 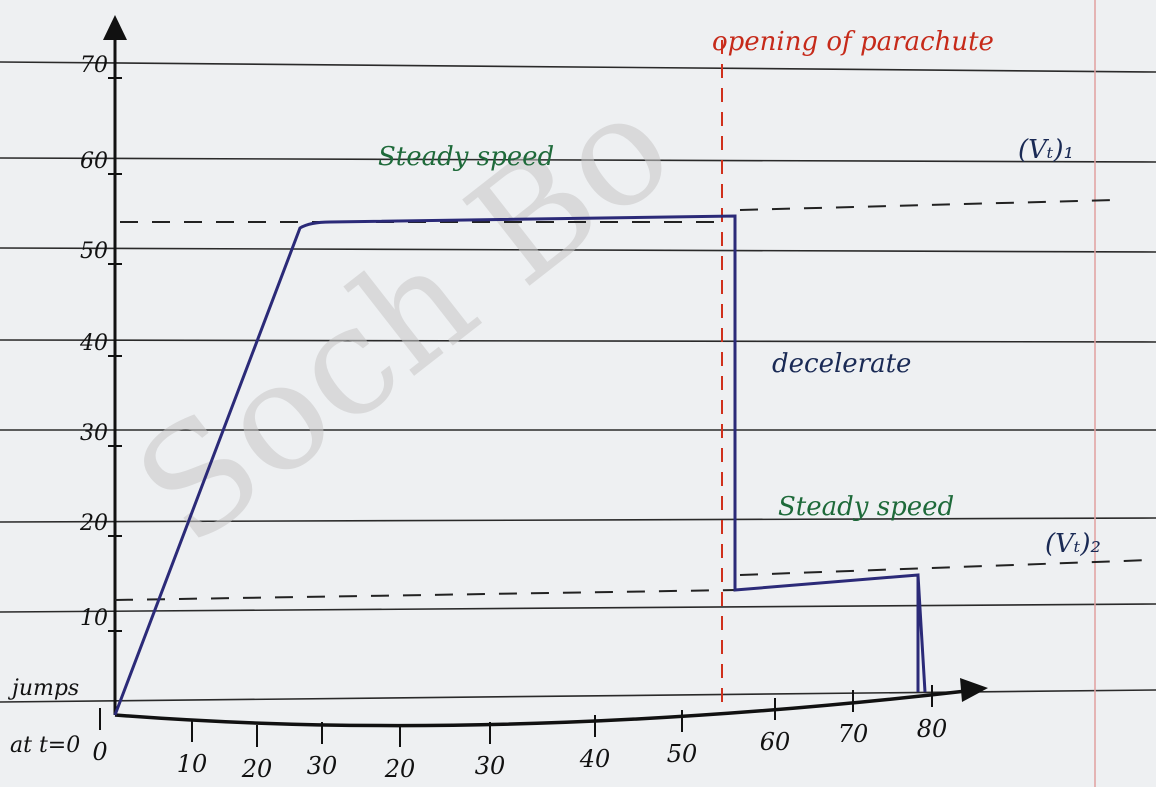 What do you see at coordinates (853, 734) in the screenshot?
I see `x-tick-label: 70` at bounding box center [853, 734].